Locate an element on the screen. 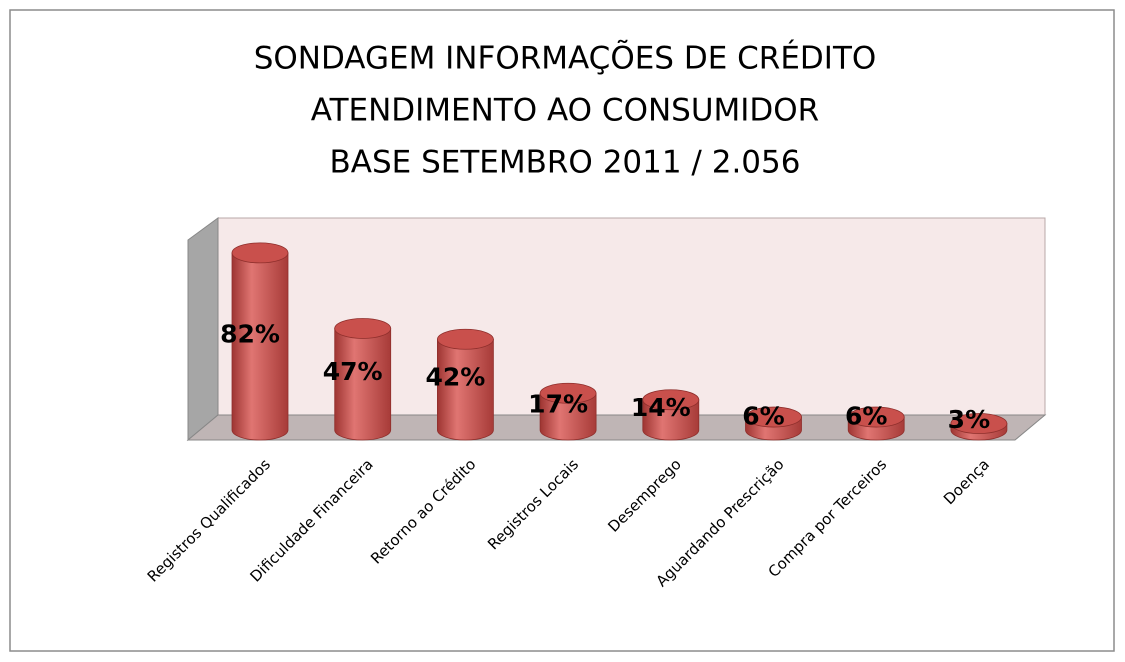 The image size is (1125, 662). side-wall is located at coordinates (203, 329).